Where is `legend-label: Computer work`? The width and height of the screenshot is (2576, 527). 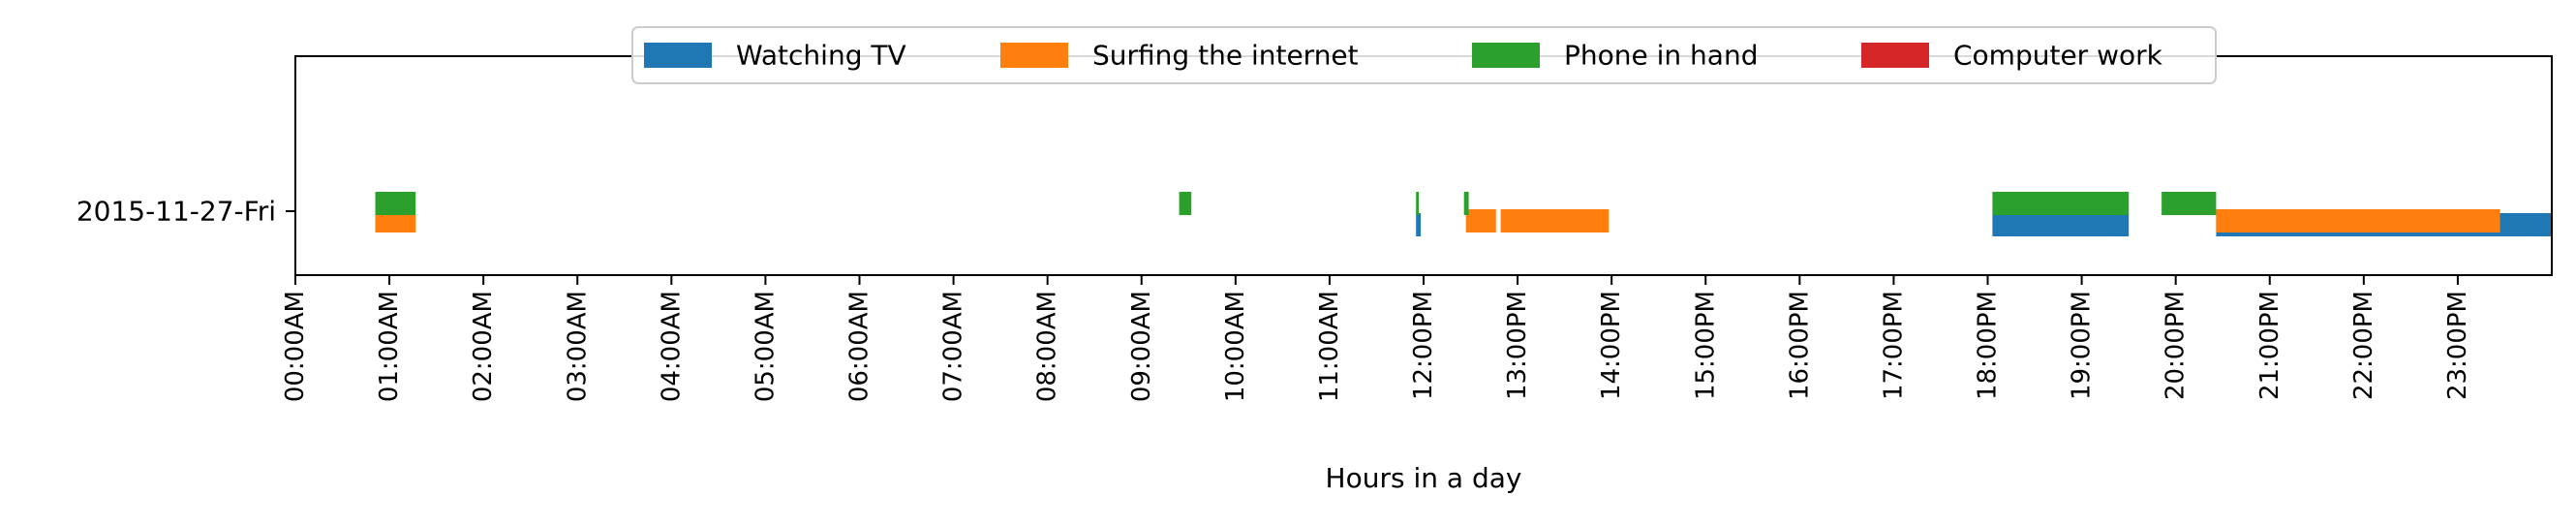 legend-label: Computer work is located at coordinates (2058, 56).